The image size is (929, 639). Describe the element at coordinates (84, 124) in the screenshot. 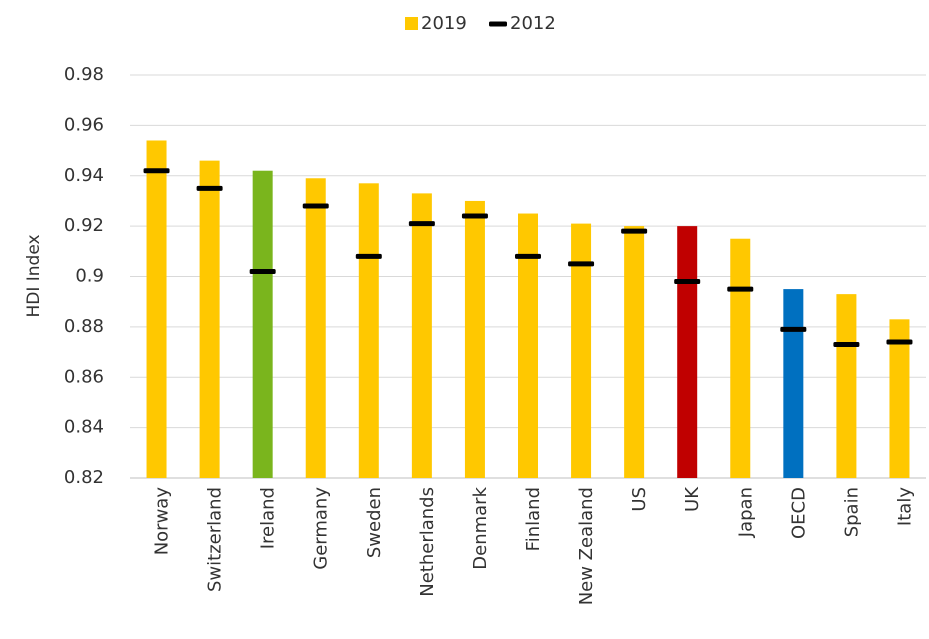

I see `y-tick-label: 0.96` at that location.